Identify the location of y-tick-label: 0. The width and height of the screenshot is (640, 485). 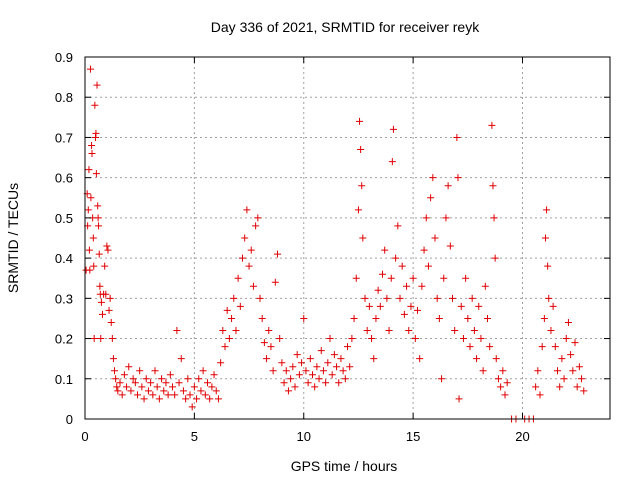
(69, 419).